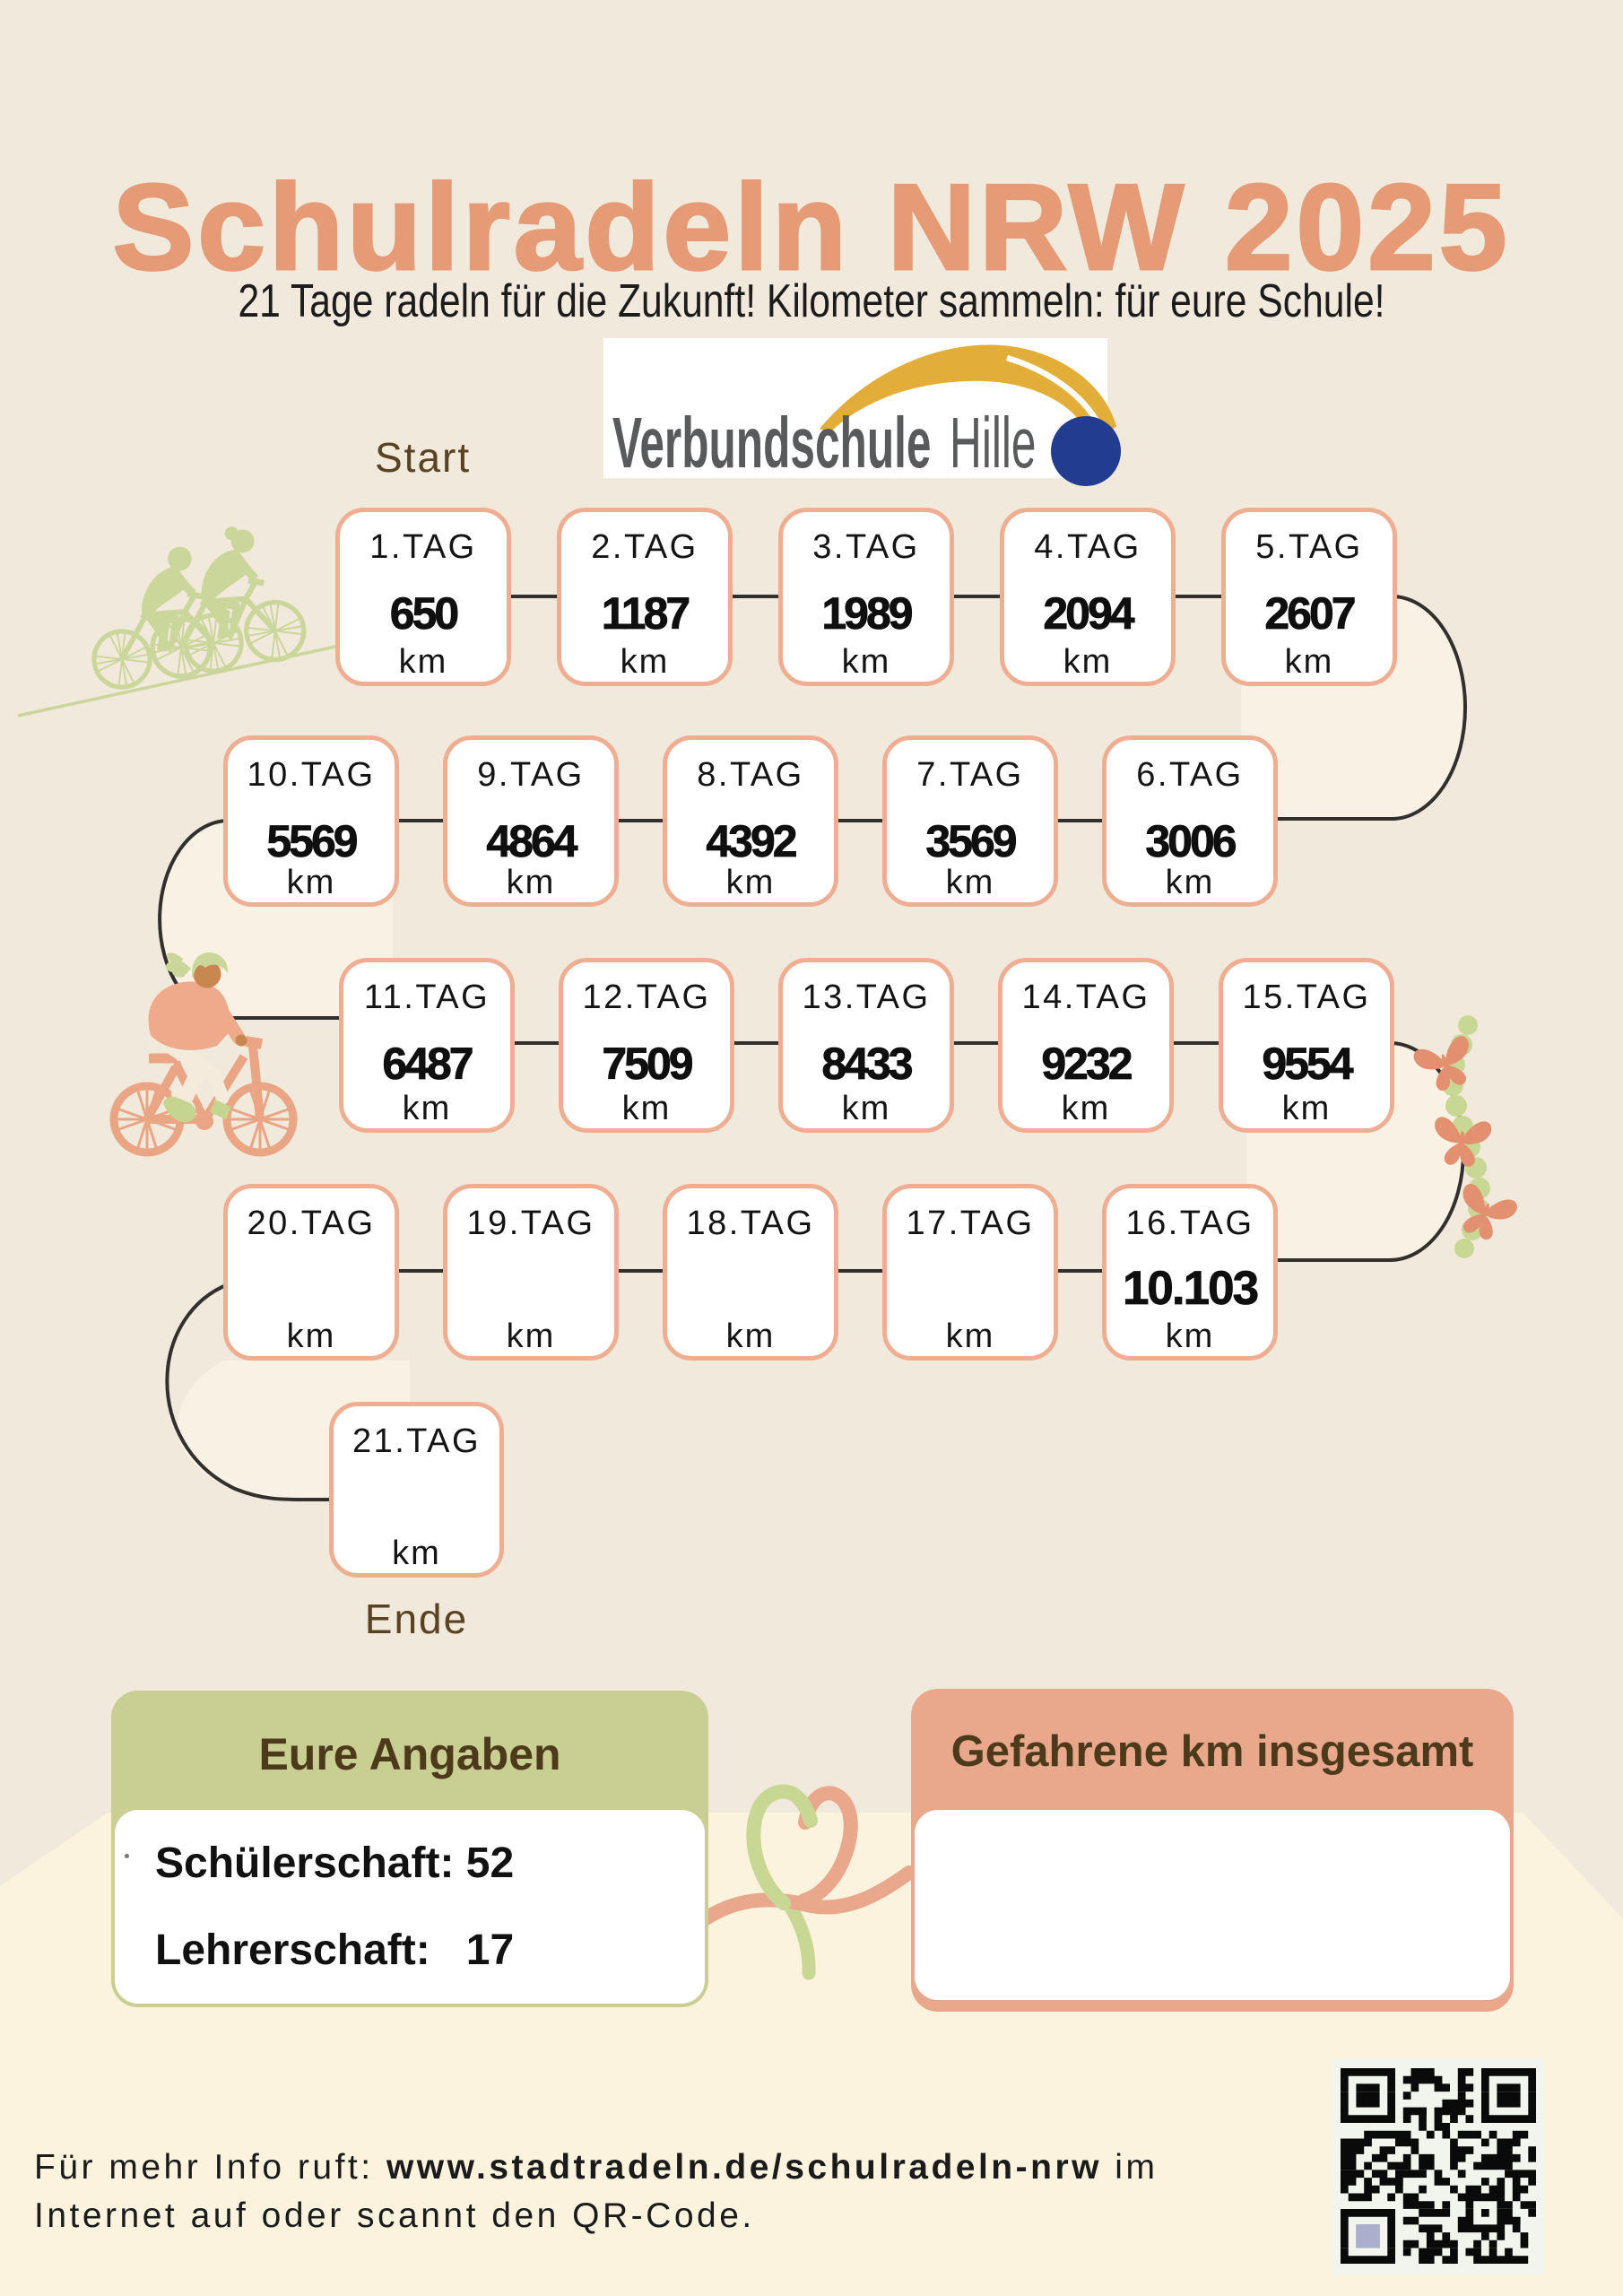  What do you see at coordinates (993, 443) in the screenshot?
I see `svg-text: Hille` at bounding box center [993, 443].